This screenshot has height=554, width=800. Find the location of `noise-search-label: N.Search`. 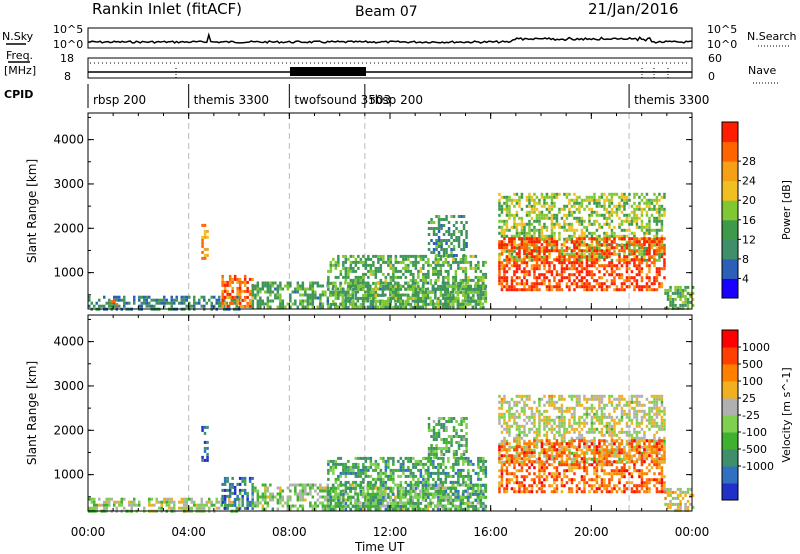

noise-search-label: N.Search is located at coordinates (772, 36).